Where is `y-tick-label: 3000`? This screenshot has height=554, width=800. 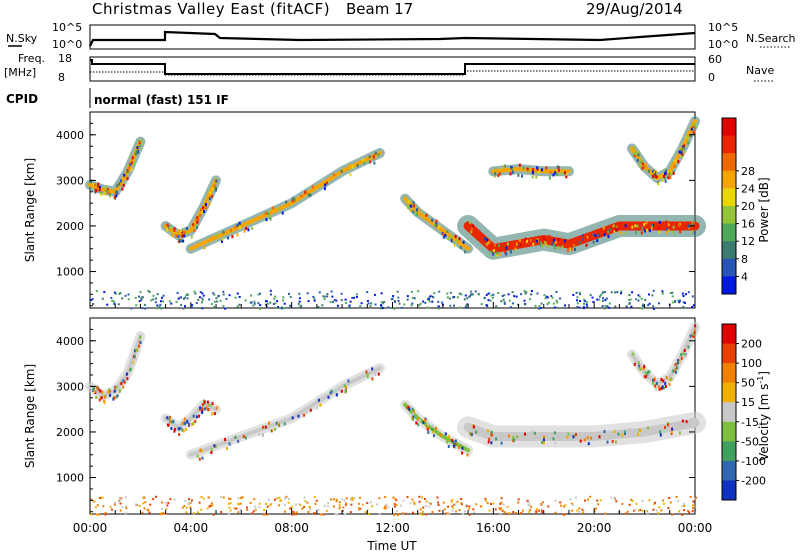
y-tick-label: 3000 is located at coordinates (70, 386).